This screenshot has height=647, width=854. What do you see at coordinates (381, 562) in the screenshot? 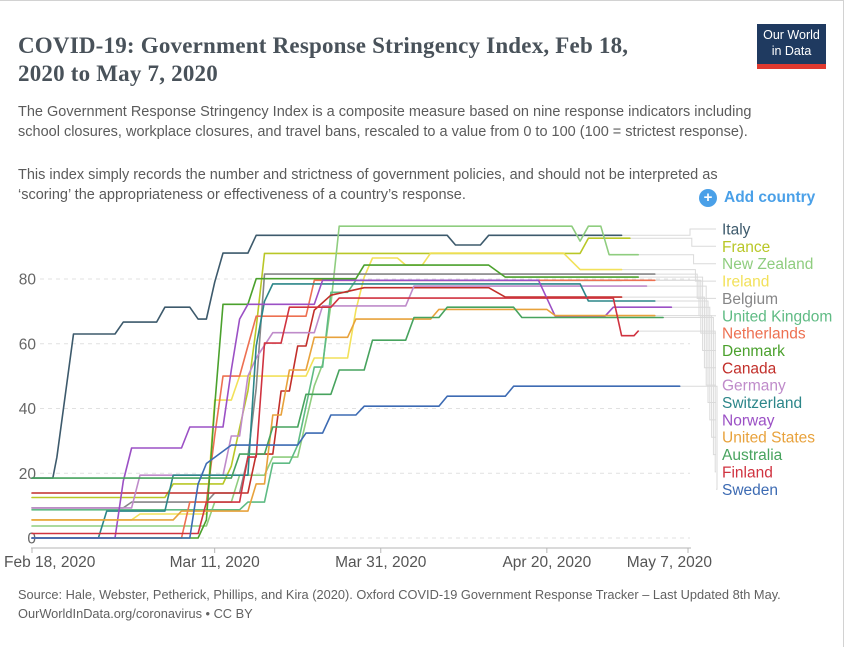
I see `x-axis-label-2: Mar 31, 2020` at bounding box center [381, 562].